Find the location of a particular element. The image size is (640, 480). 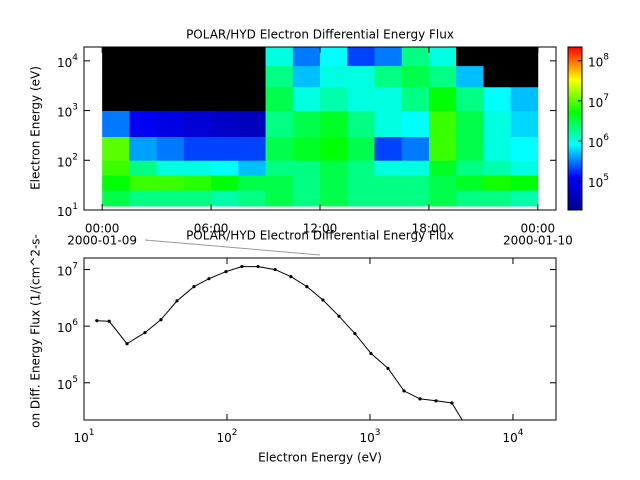

x-tick-label: 10¹ is located at coordinates (83, 436).